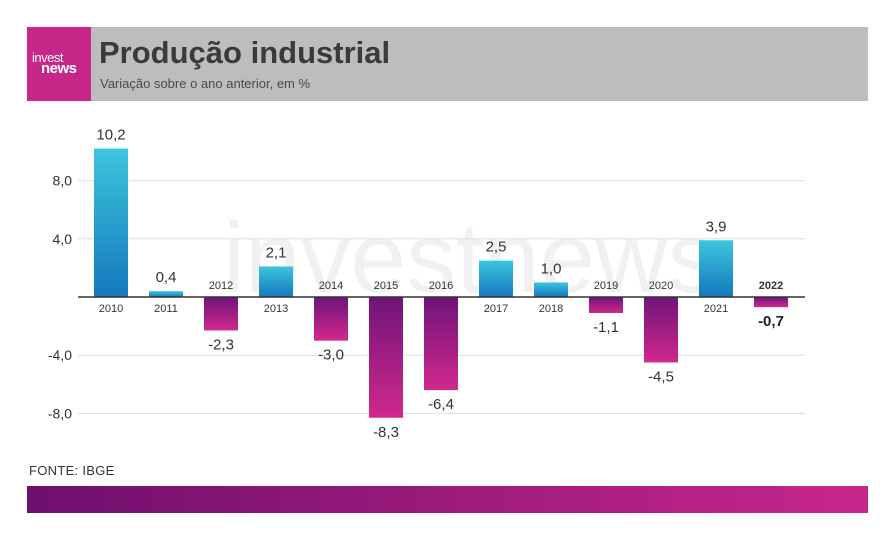 The image size is (895, 540). What do you see at coordinates (166, 294) in the screenshot?
I see `bar-2011` at bounding box center [166, 294].